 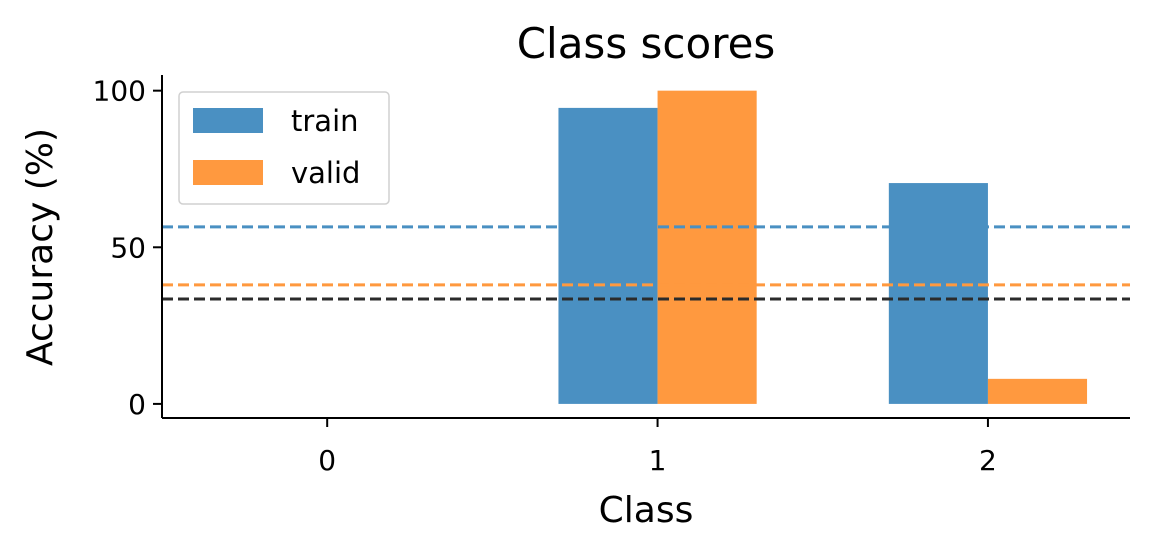 I want to click on y-axis-label: Accuracy (%), so click(x=40, y=247).